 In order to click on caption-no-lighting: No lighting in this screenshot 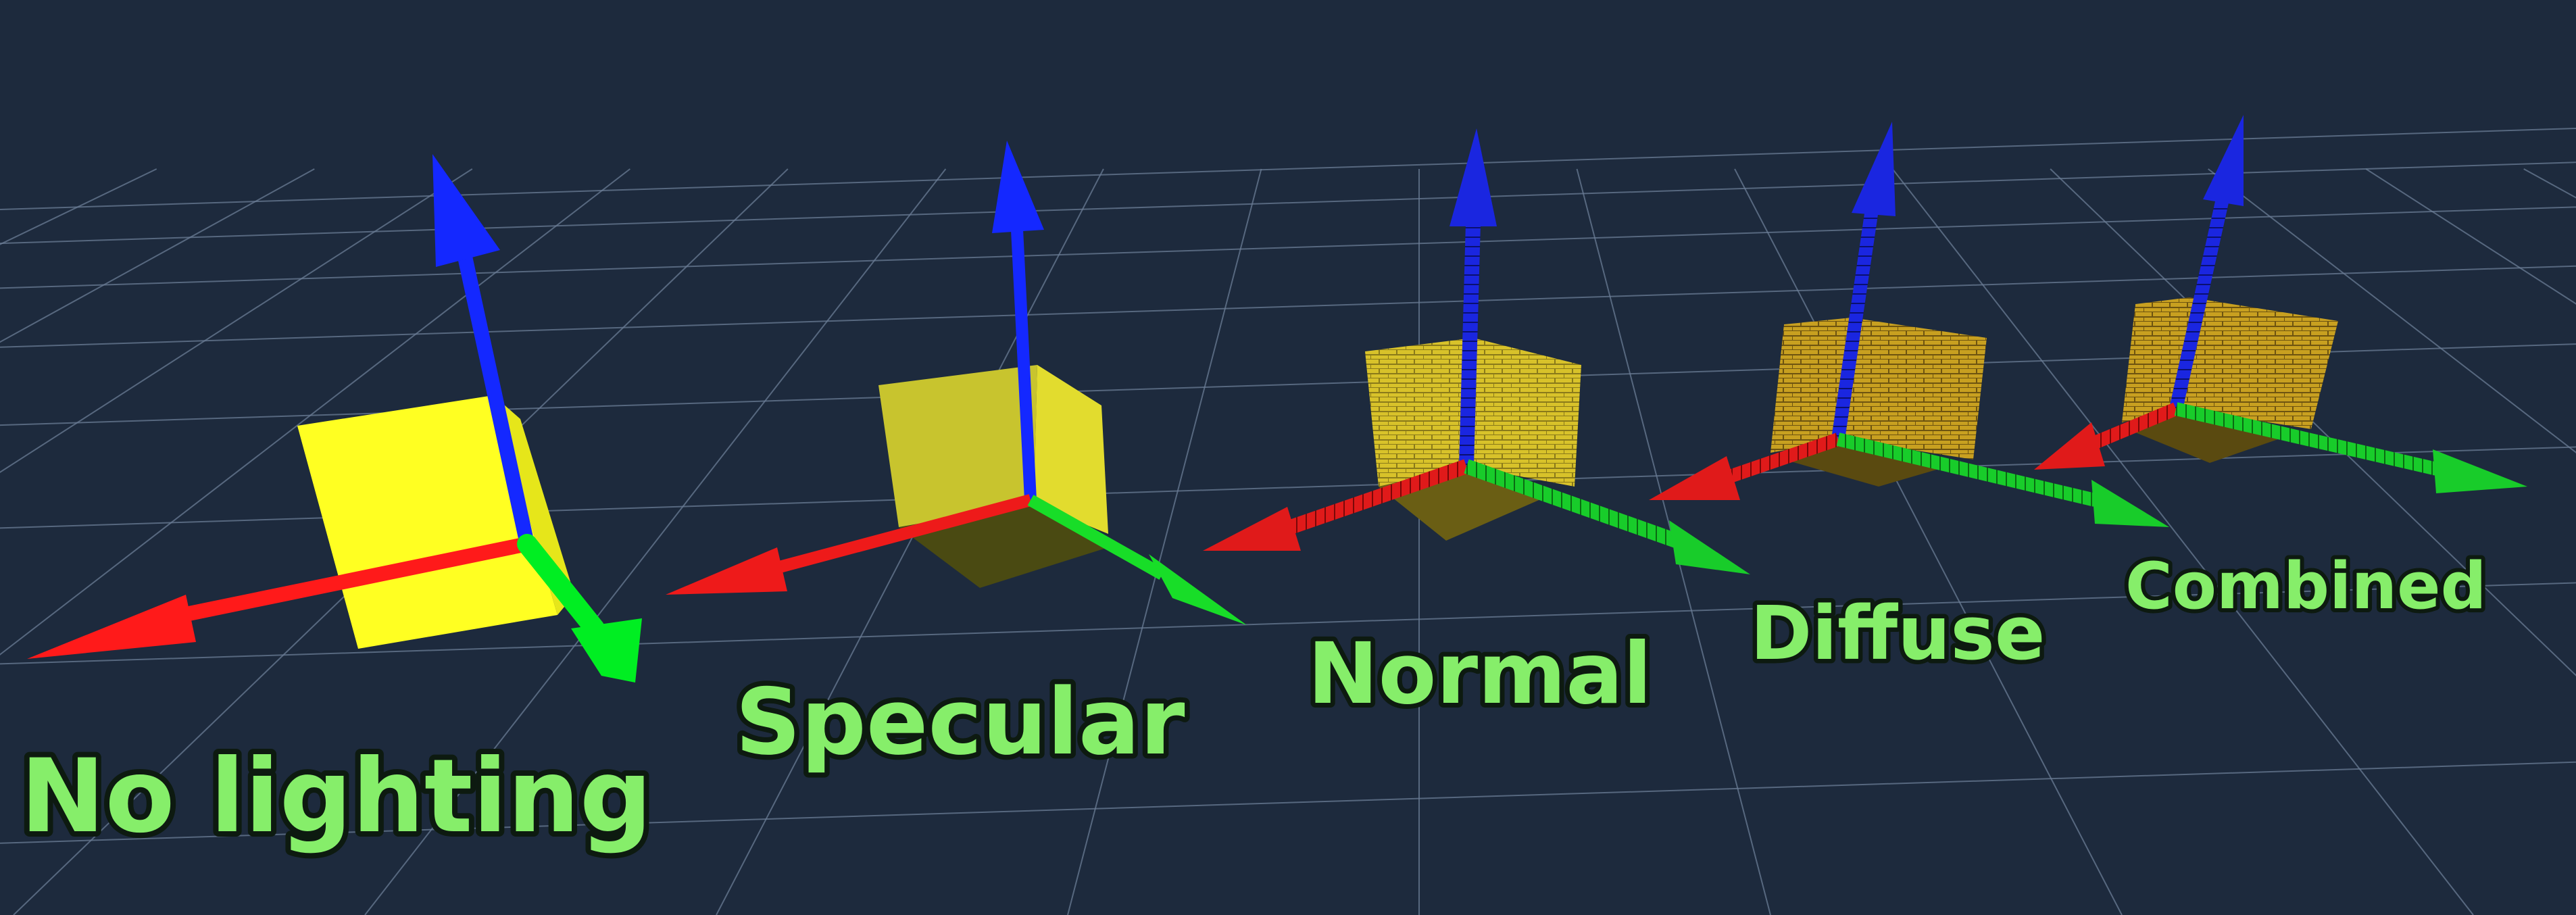, I will do `click(336, 797)`.